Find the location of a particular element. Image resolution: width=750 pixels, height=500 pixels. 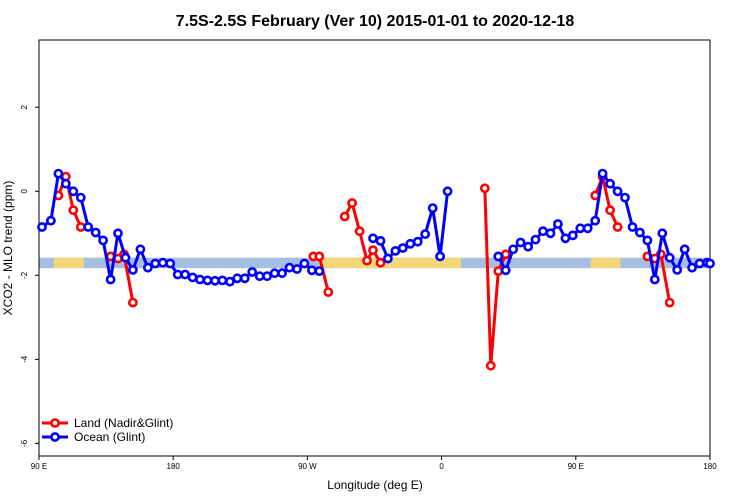

x-tick-label: 0 is located at coordinates (441, 466).